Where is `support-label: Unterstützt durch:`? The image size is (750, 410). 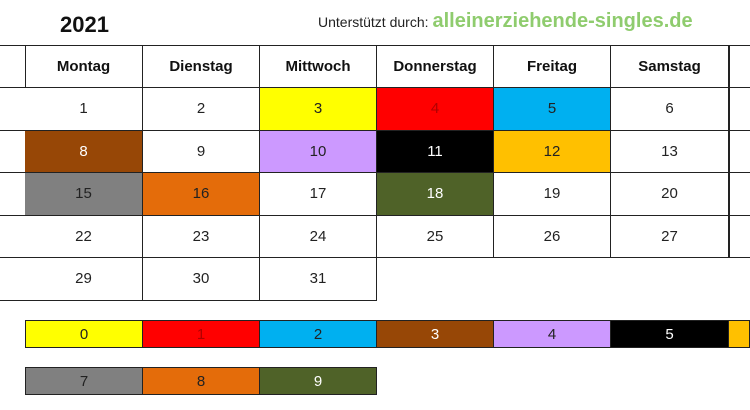 support-label: Unterstützt durch: is located at coordinates (373, 22).